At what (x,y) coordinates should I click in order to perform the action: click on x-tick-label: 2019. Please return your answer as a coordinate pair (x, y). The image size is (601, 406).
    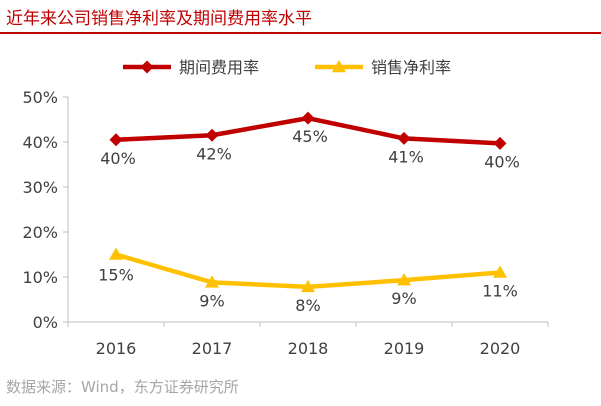
    Looking at the image, I should click on (404, 348).